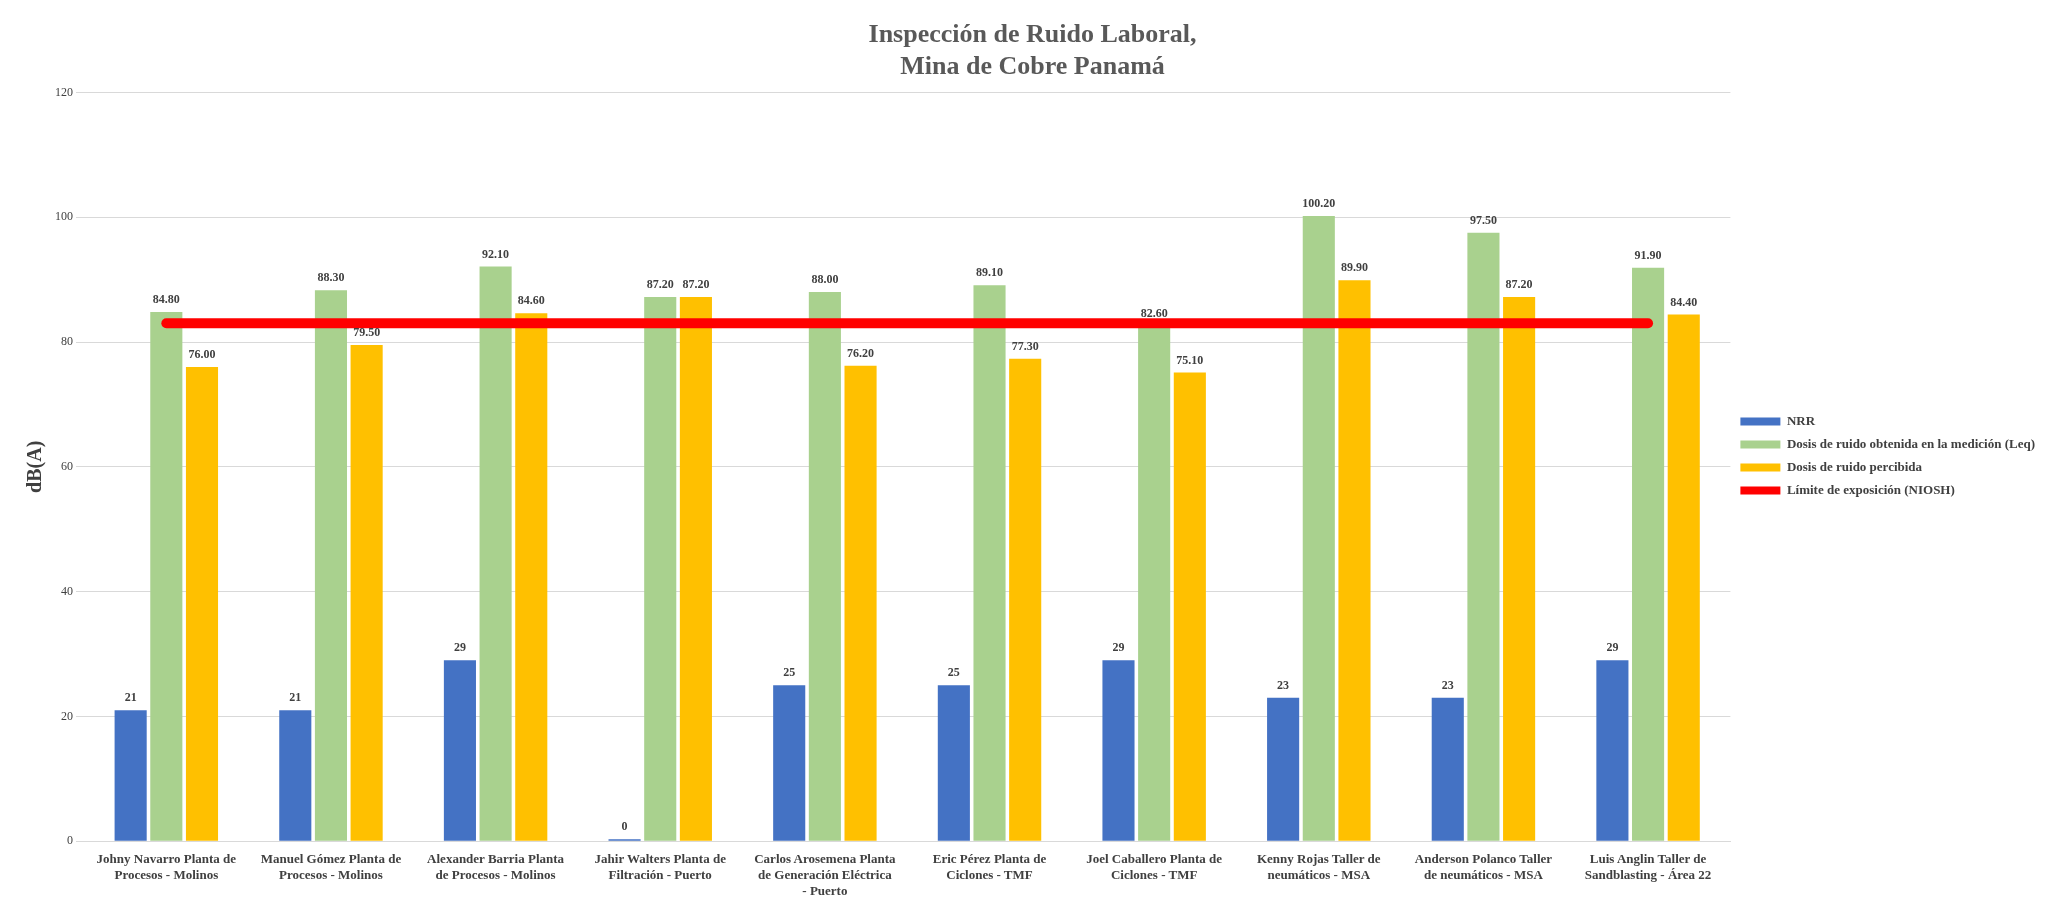 The image size is (2065, 912). What do you see at coordinates (1032, 49) in the screenshot?
I see `chart-title: Inspección de Ruido Laboral, Mina de Cobre Panamá` at bounding box center [1032, 49].